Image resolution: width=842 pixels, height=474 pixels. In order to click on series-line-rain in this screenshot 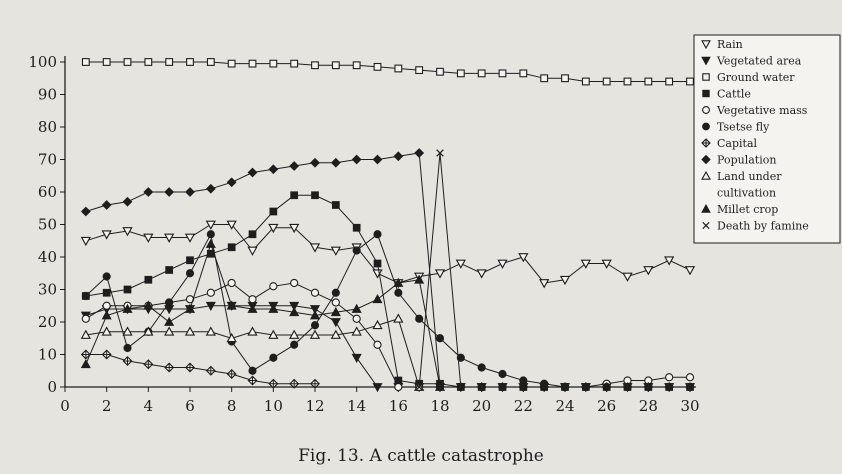, I will do `click(388, 254)`.